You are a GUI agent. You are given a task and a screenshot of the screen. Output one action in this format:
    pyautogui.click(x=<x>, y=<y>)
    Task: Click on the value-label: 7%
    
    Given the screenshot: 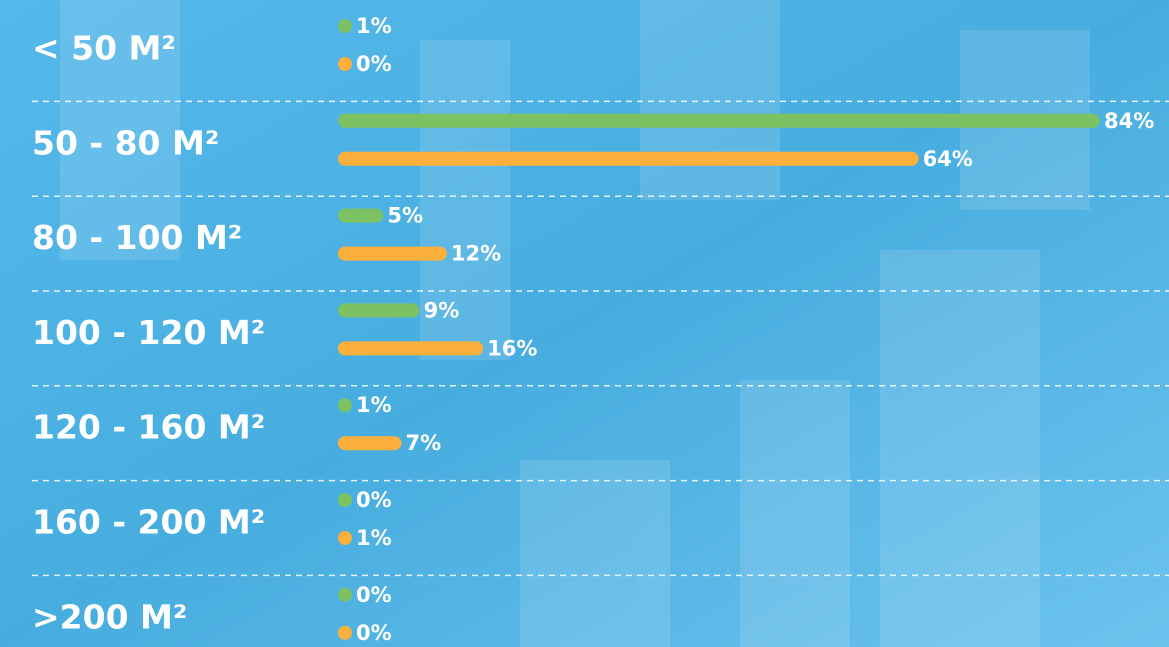 What is the action you would take?
    pyautogui.click(x=424, y=443)
    